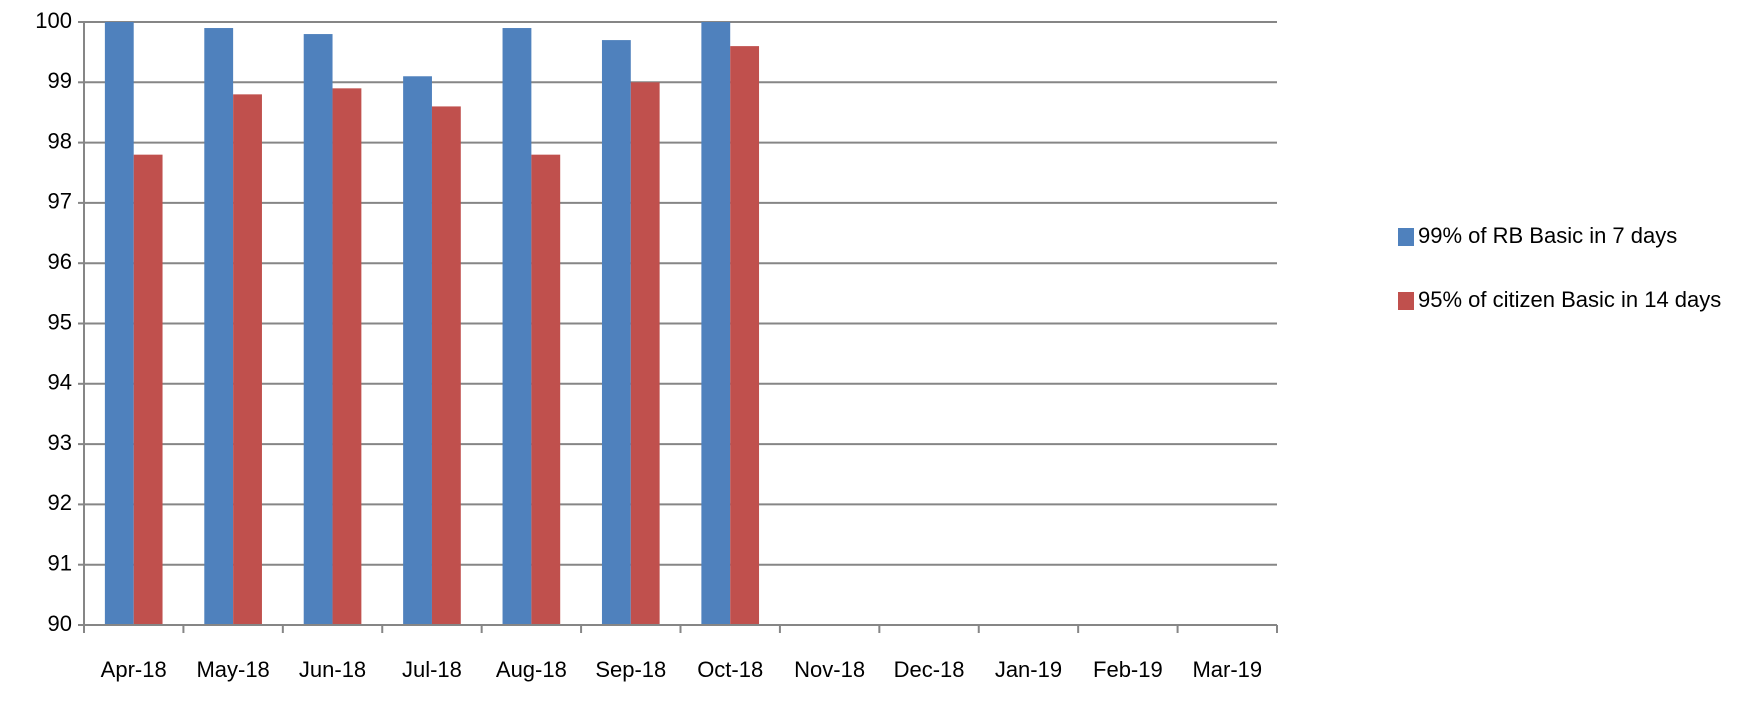 Image resolution: width=1762 pixels, height=706 pixels. What do you see at coordinates (60, 261) in the screenshot?
I see `y-tick-label: 96` at bounding box center [60, 261].